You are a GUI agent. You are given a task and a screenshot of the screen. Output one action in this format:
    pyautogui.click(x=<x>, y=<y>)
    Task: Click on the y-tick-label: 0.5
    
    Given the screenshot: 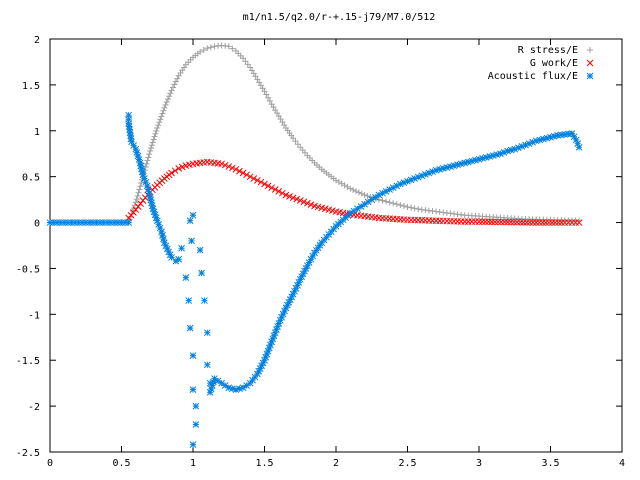 What is the action you would take?
    pyautogui.click(x=31, y=178)
    